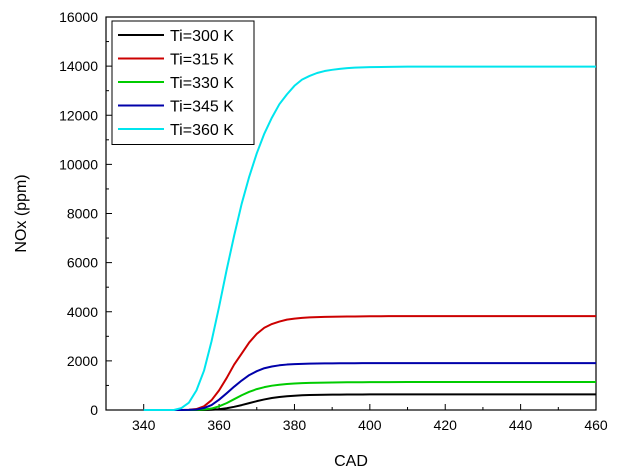 The width and height of the screenshot is (620, 475). What do you see at coordinates (82, 263) in the screenshot?
I see `y-tick-label: 6000` at bounding box center [82, 263].